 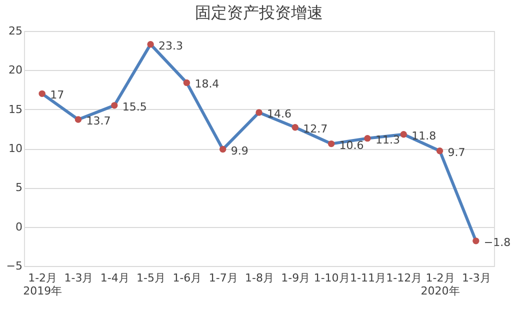 What do you see at coordinates (457, 152) in the screenshot?
I see `data-label: 9.7` at bounding box center [457, 152].